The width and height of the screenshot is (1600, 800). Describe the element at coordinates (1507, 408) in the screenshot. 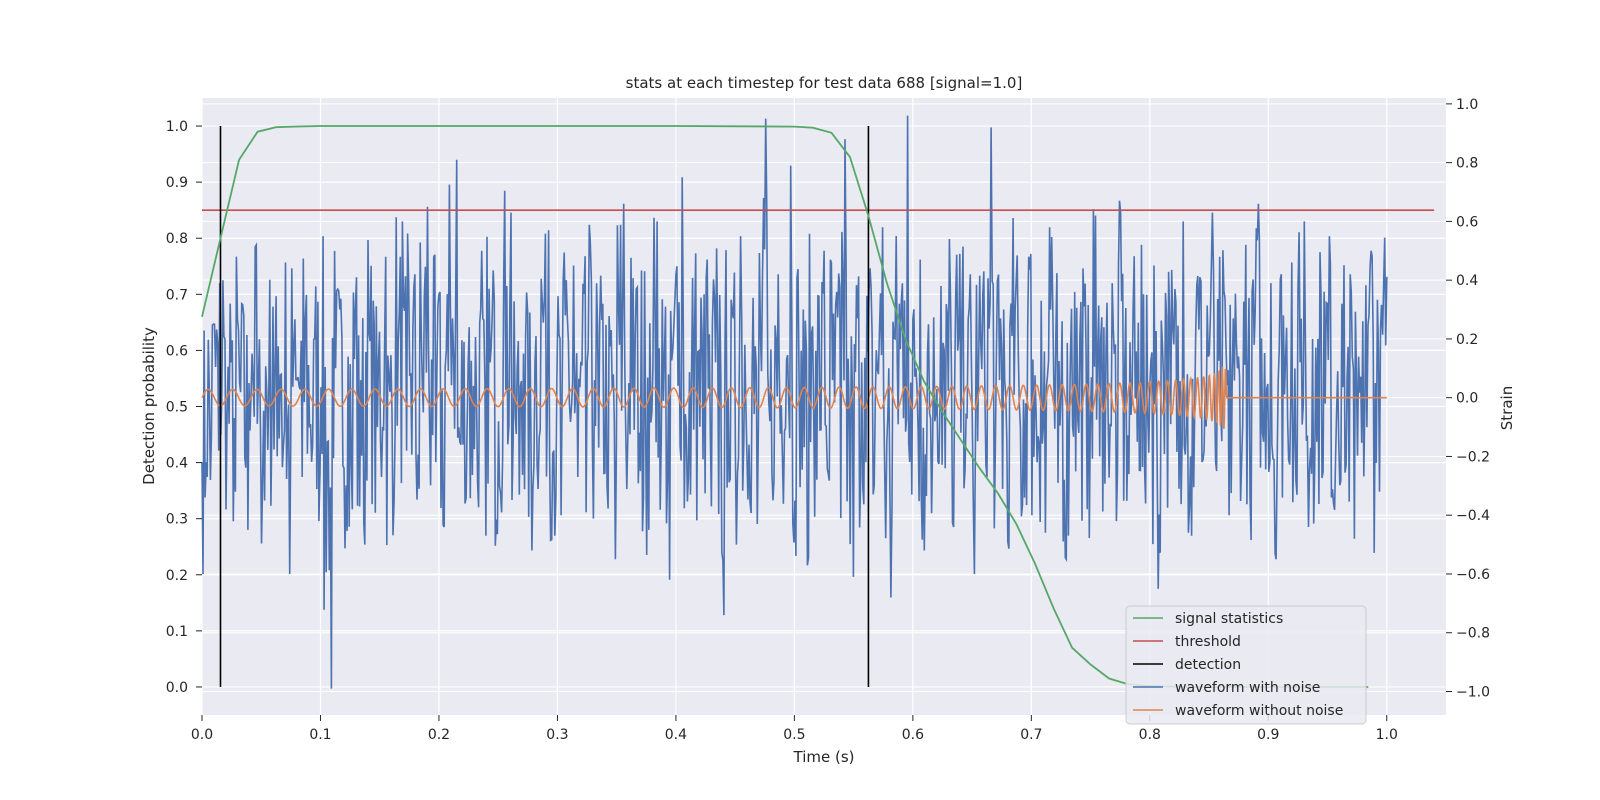

I see `y2-axis-label: Strain` at that location.